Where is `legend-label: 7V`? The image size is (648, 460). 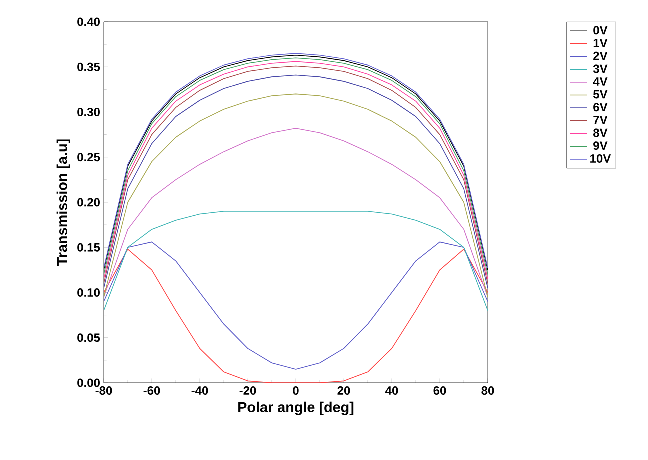 legend-label: 7V is located at coordinates (601, 120).